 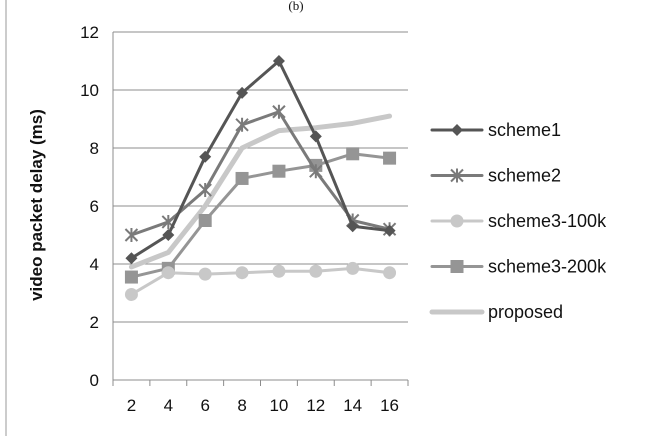 What do you see at coordinates (352, 405) in the screenshot?
I see `x-tick-label: 14` at bounding box center [352, 405].